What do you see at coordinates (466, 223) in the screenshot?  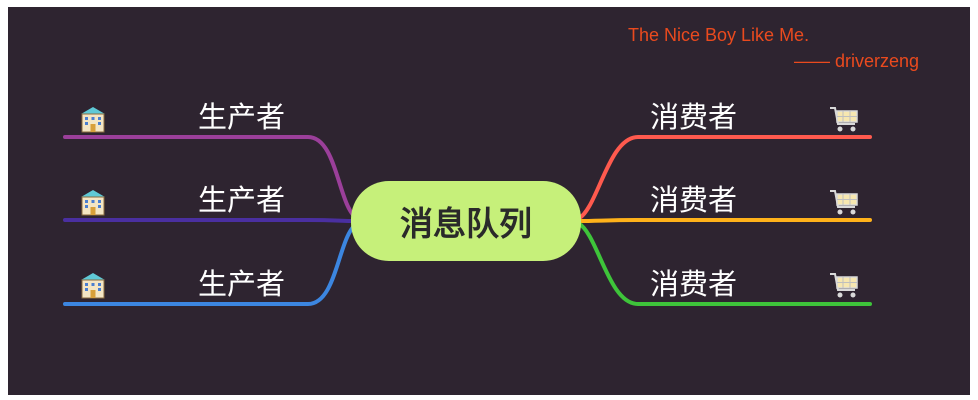 I see `center-label: 消息队列` at bounding box center [466, 223].